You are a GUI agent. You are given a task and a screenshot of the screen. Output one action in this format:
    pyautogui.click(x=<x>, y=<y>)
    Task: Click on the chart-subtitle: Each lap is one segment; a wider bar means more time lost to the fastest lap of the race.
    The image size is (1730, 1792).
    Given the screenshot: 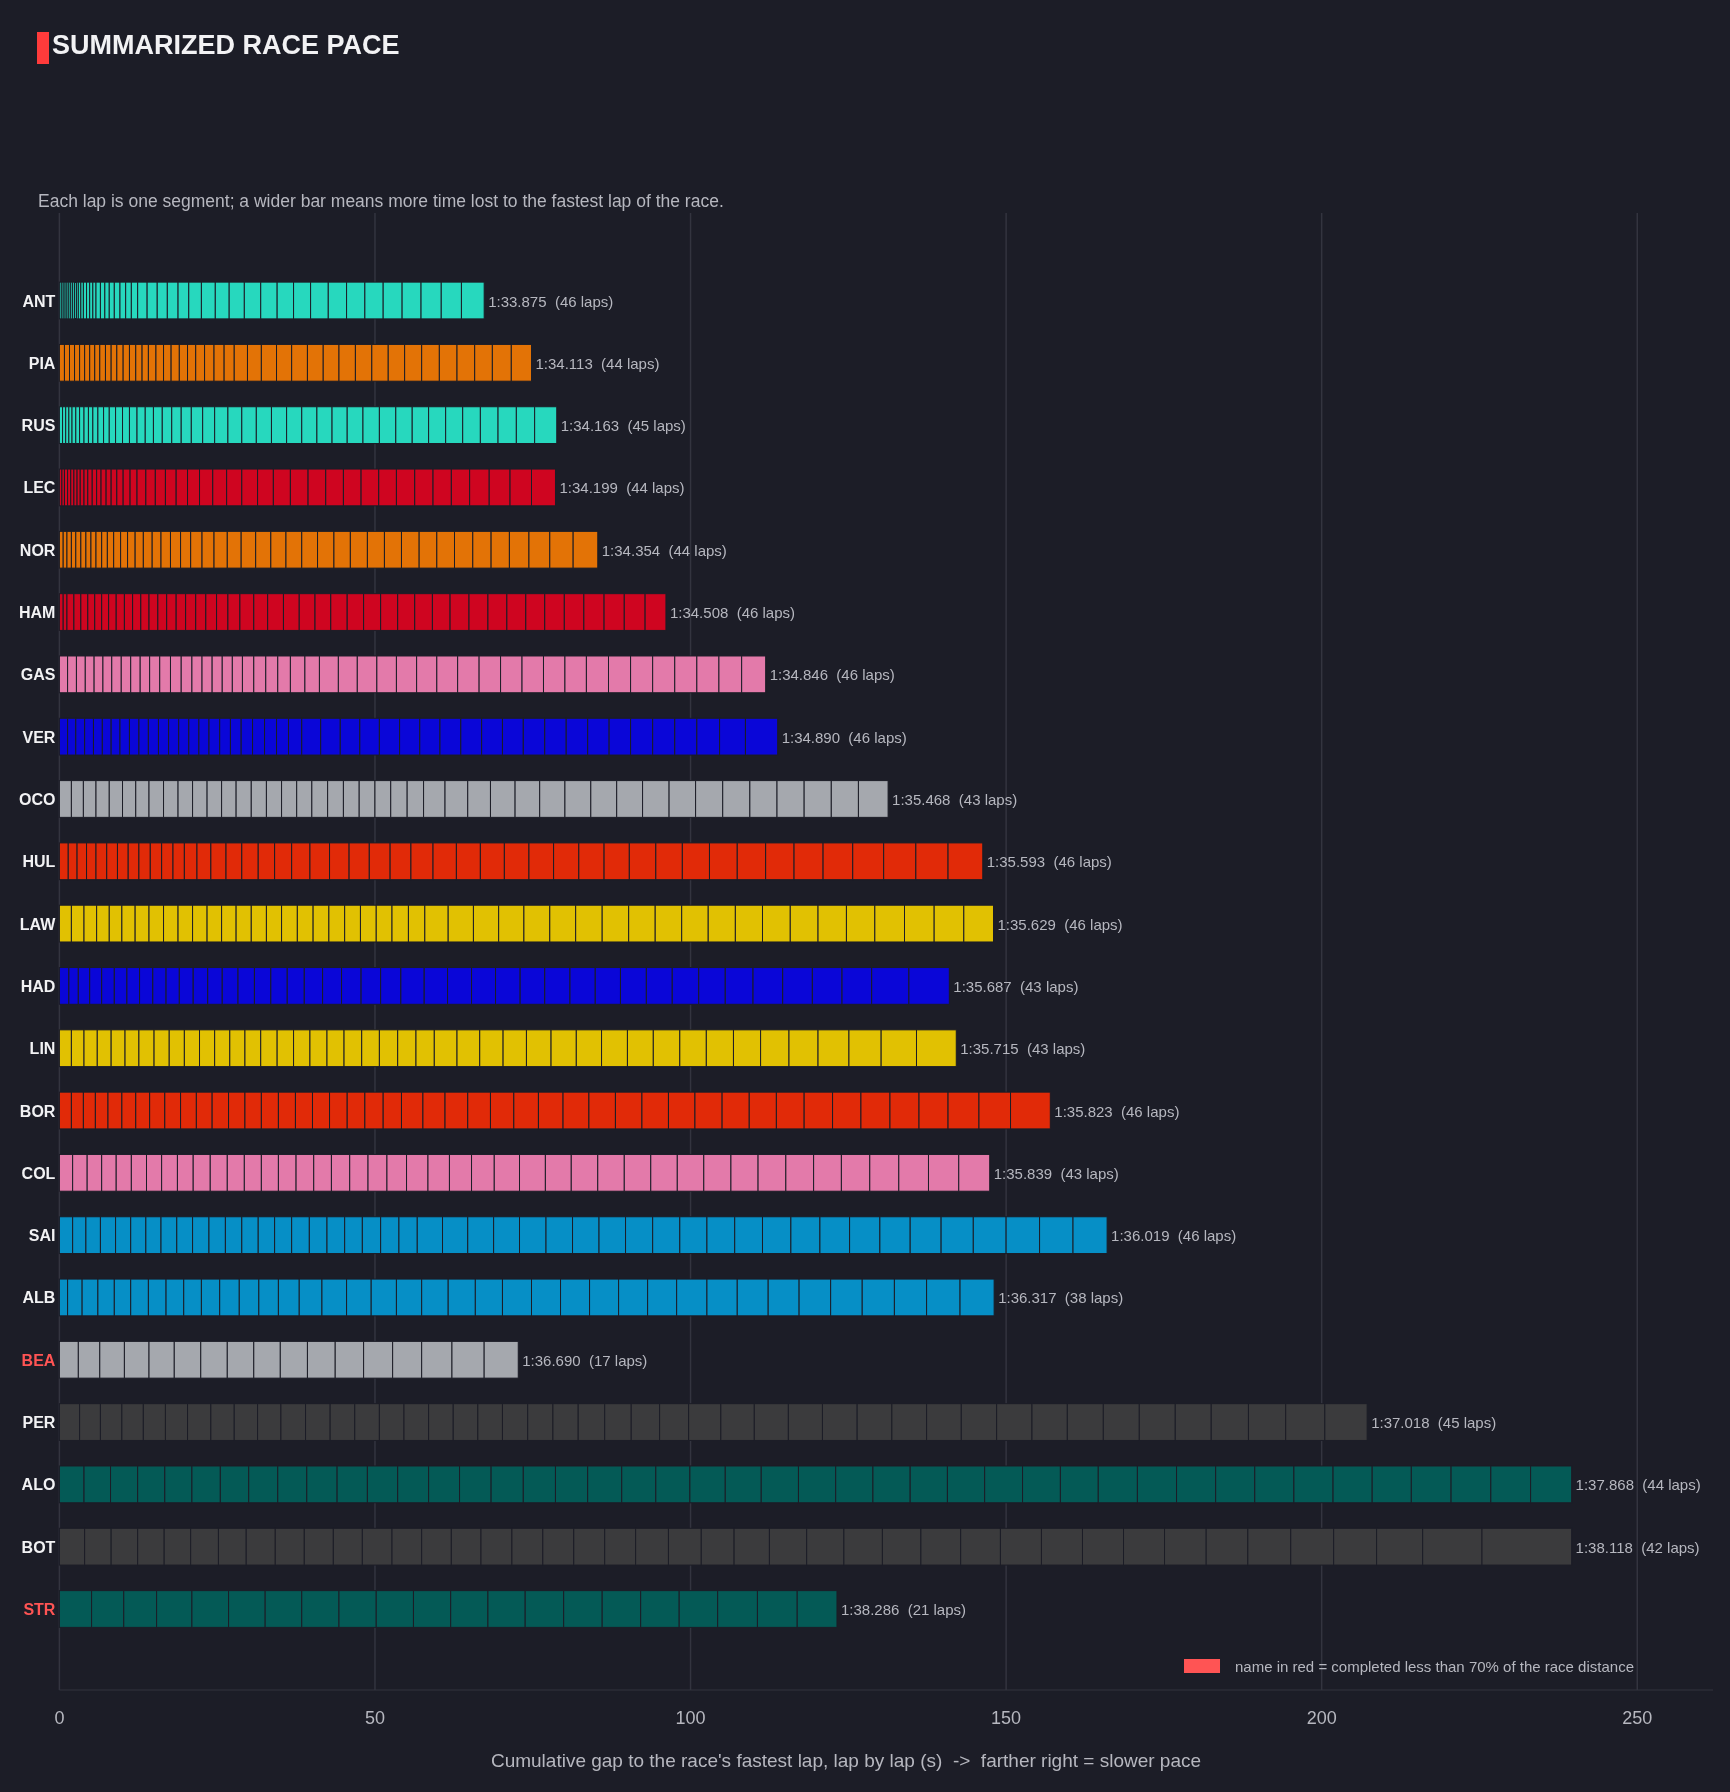 What is the action you would take?
    pyautogui.click(x=381, y=201)
    